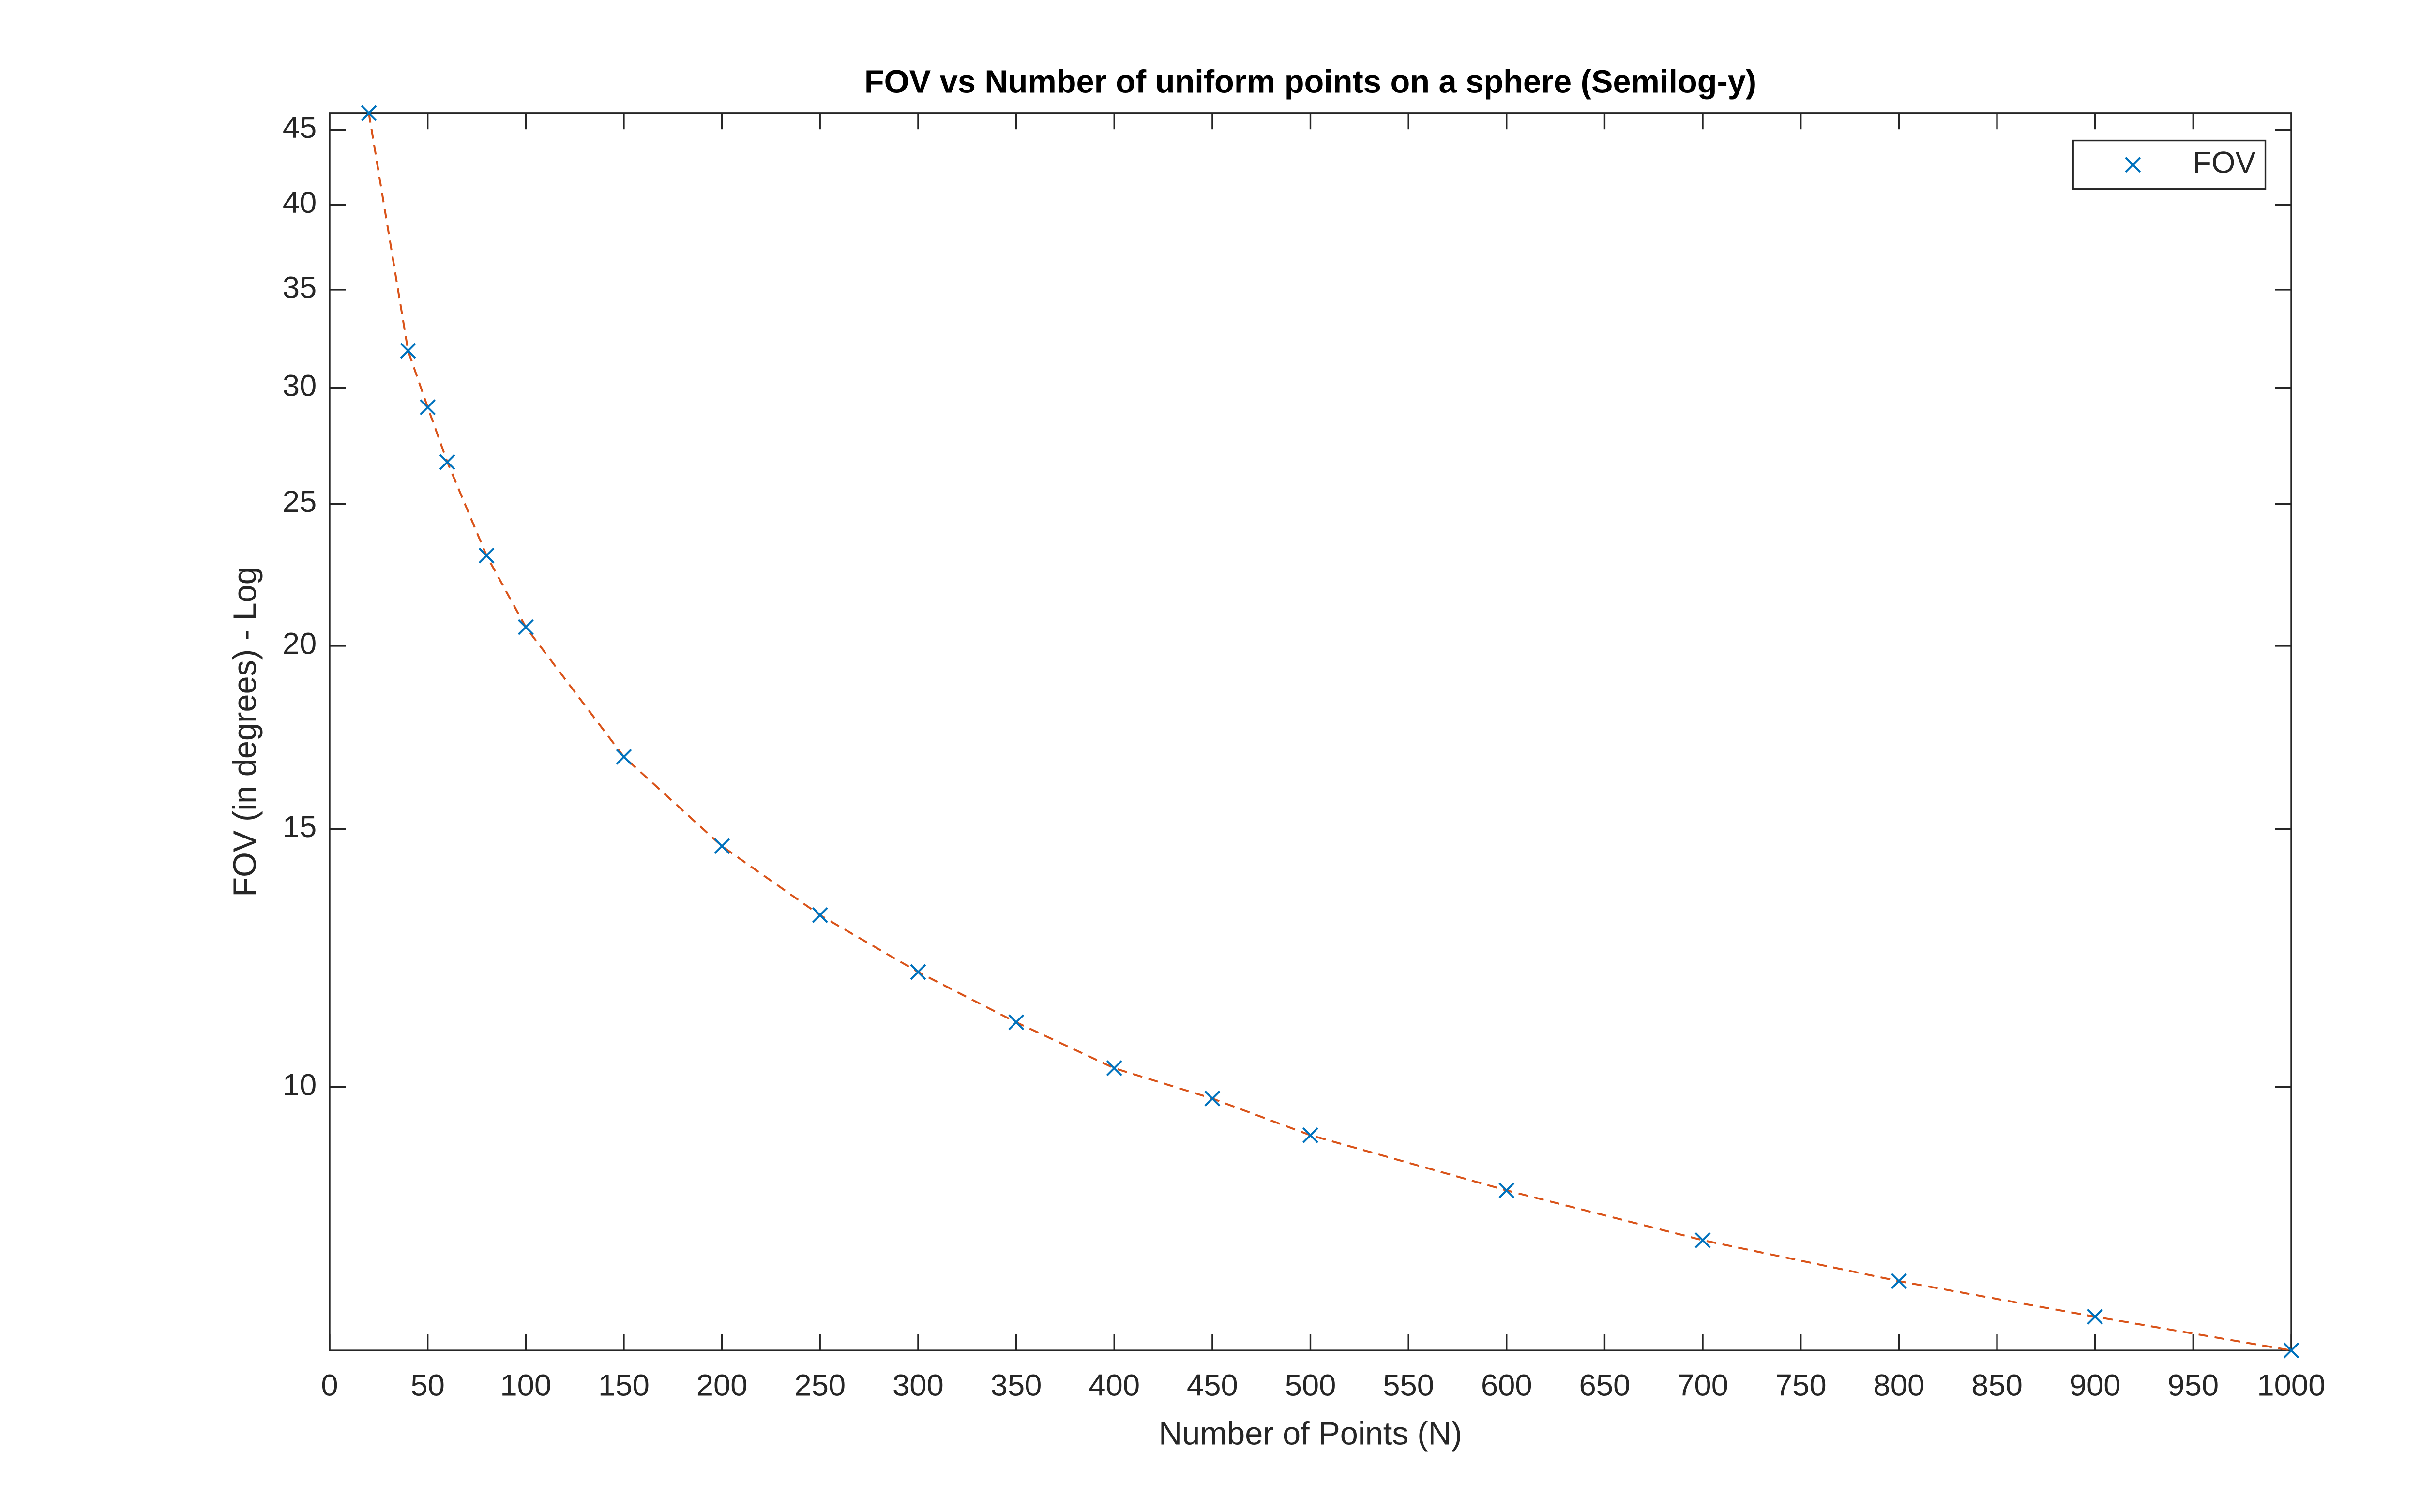 This screenshot has height=1512, width=2420. What do you see at coordinates (1114, 1386) in the screenshot?
I see `x-tick-label: 400` at bounding box center [1114, 1386].